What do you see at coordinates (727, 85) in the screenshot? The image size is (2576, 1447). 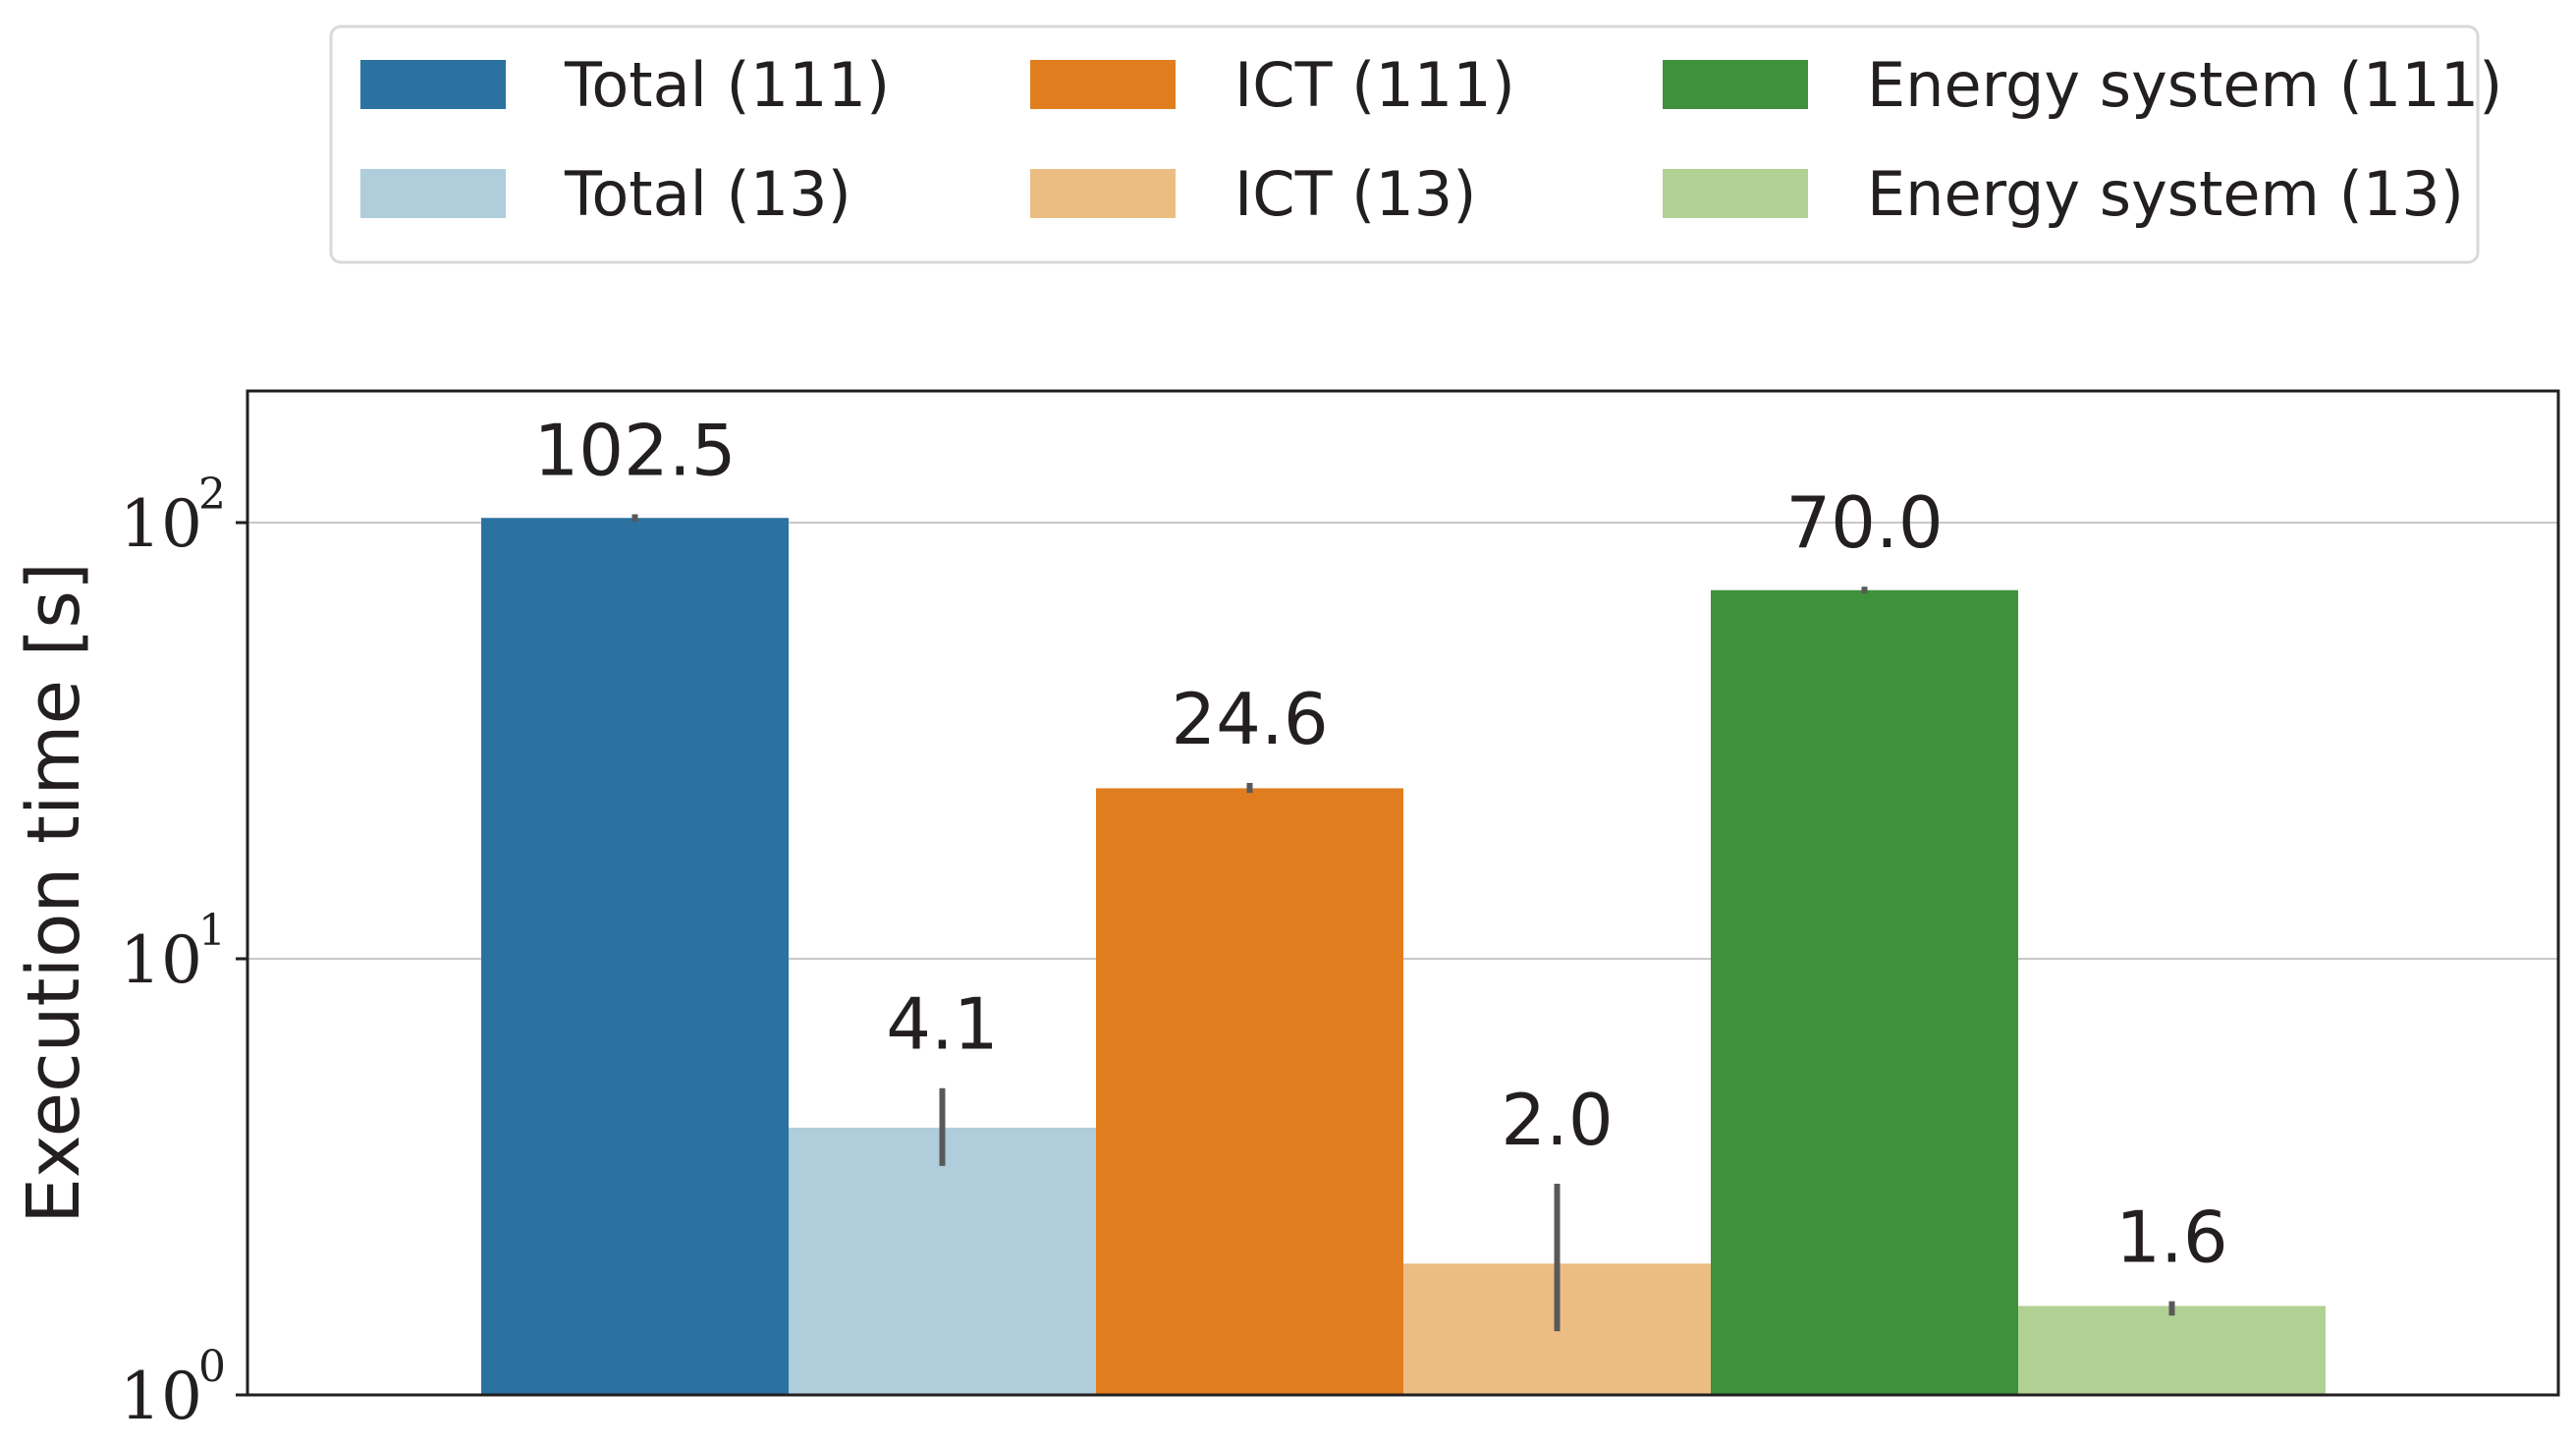 I see `legend-label: Total (111)` at bounding box center [727, 85].